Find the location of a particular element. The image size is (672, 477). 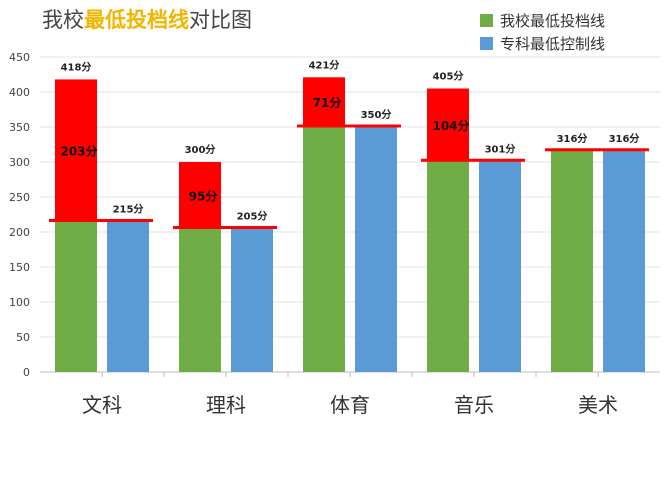

difference-label: 203分 is located at coordinates (78, 150).